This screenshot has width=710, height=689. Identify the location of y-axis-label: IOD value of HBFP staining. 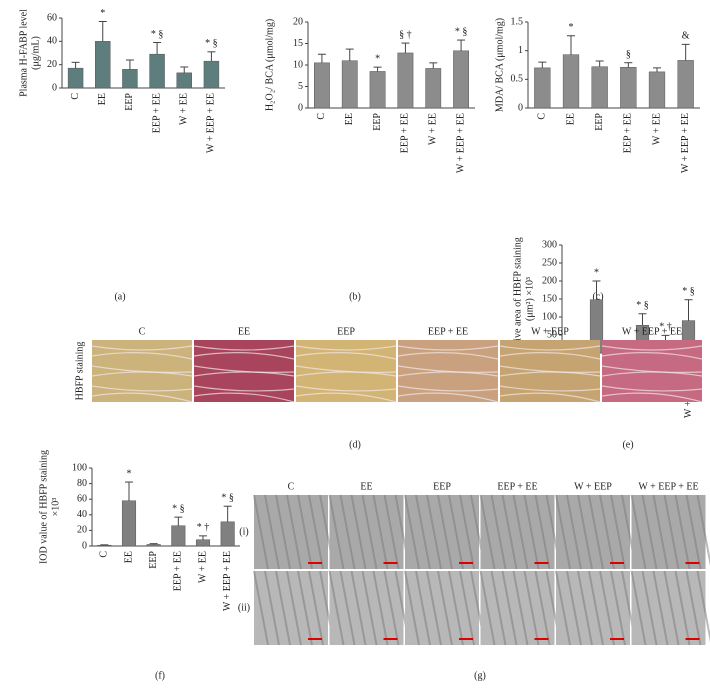
(43, 507).